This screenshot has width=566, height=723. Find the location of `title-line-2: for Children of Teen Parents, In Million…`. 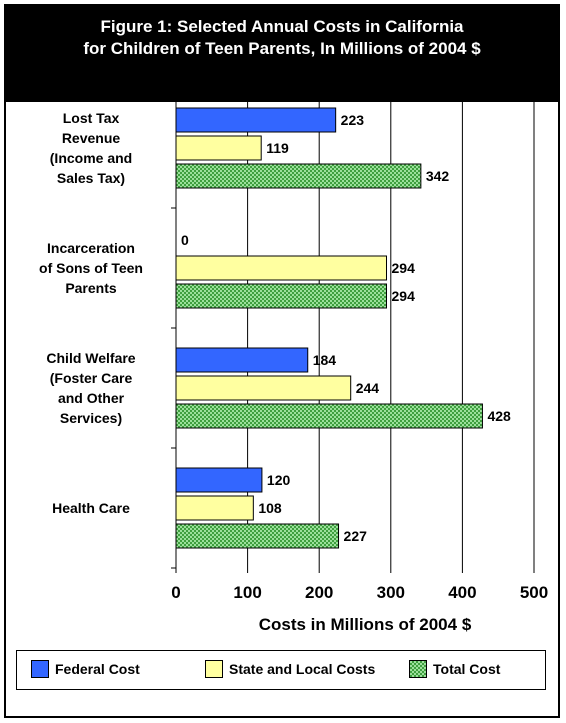

title-line-2: for Children of Teen Parents, In Million… is located at coordinates (282, 48).